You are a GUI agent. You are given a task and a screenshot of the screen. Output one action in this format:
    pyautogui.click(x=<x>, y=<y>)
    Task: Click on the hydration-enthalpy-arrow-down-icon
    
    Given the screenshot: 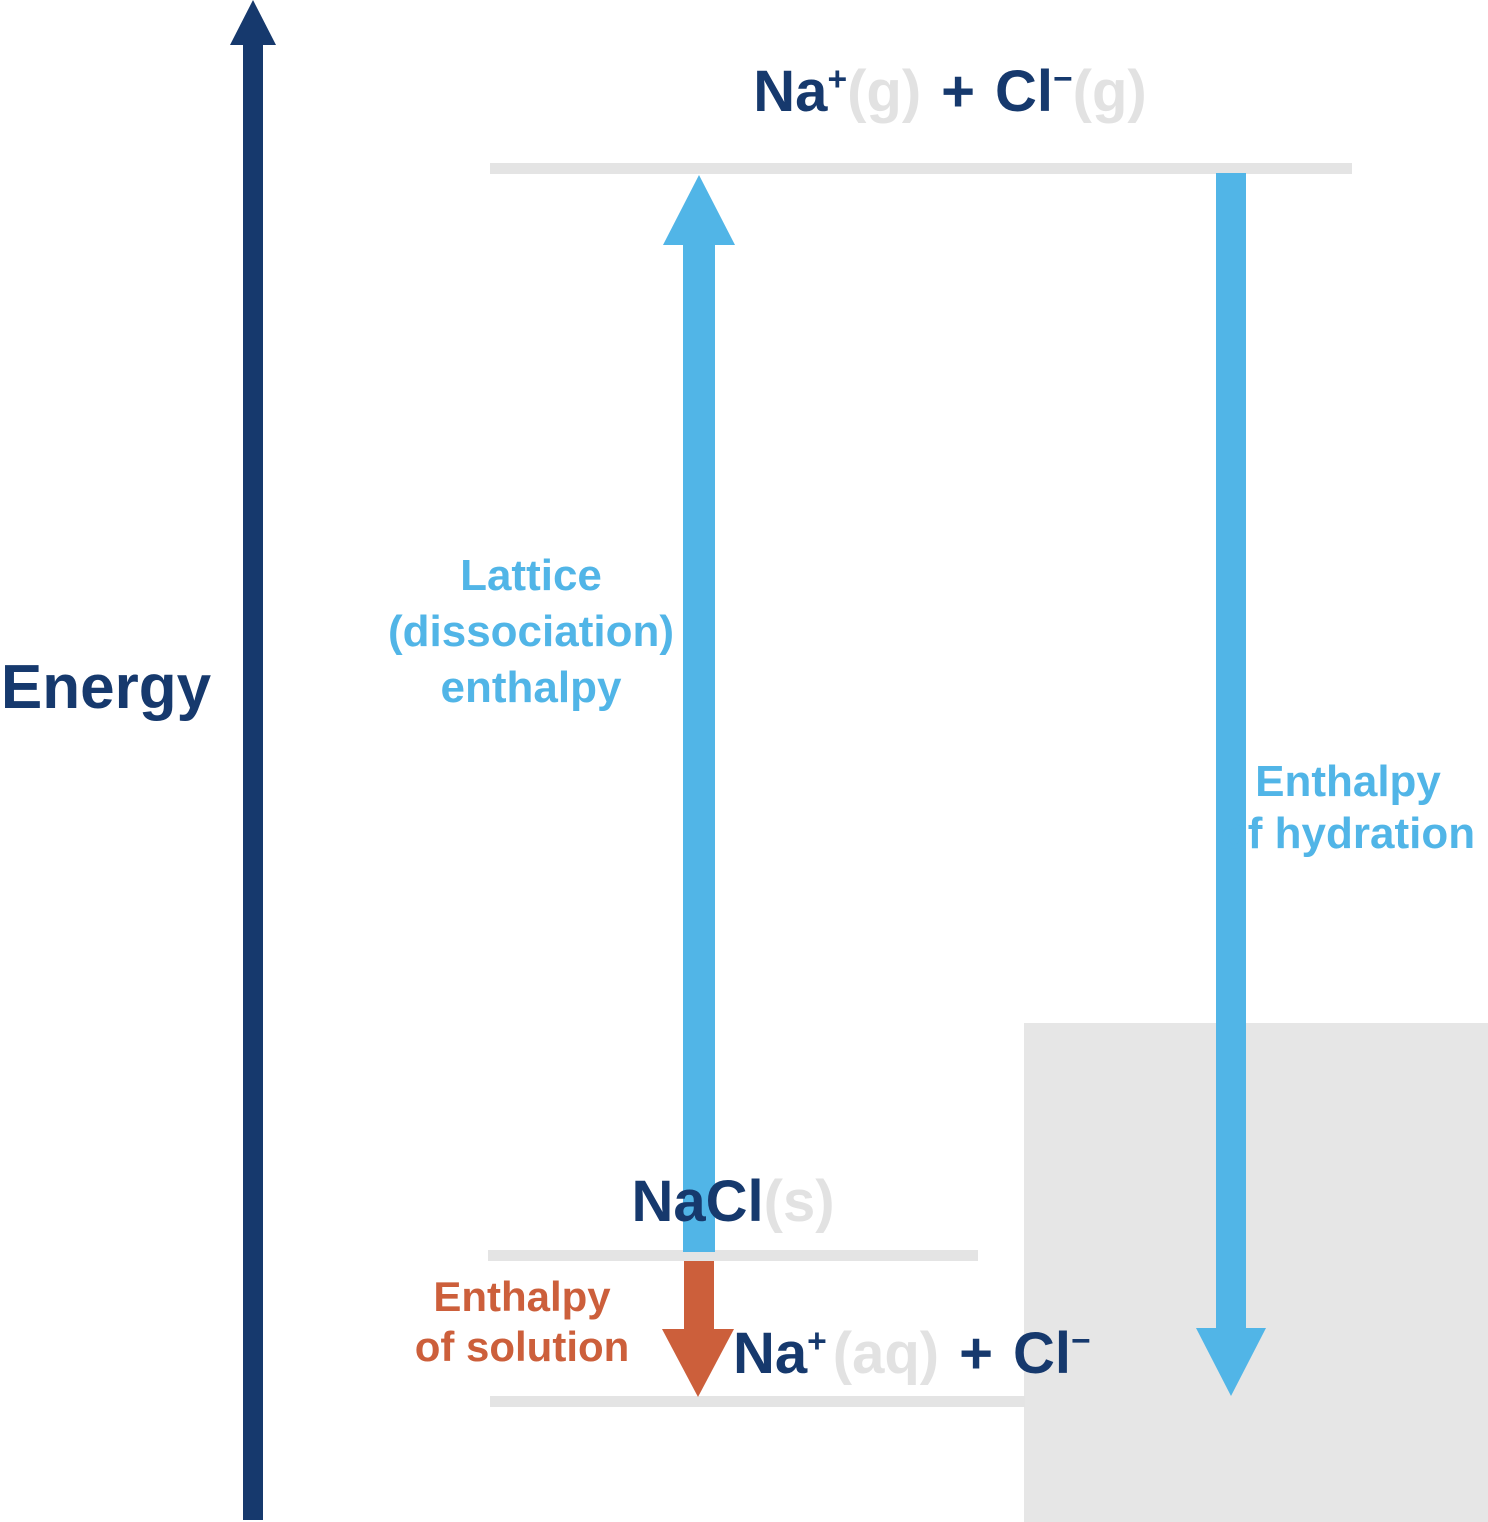 What is the action you would take?
    pyautogui.click(x=1231, y=1362)
    